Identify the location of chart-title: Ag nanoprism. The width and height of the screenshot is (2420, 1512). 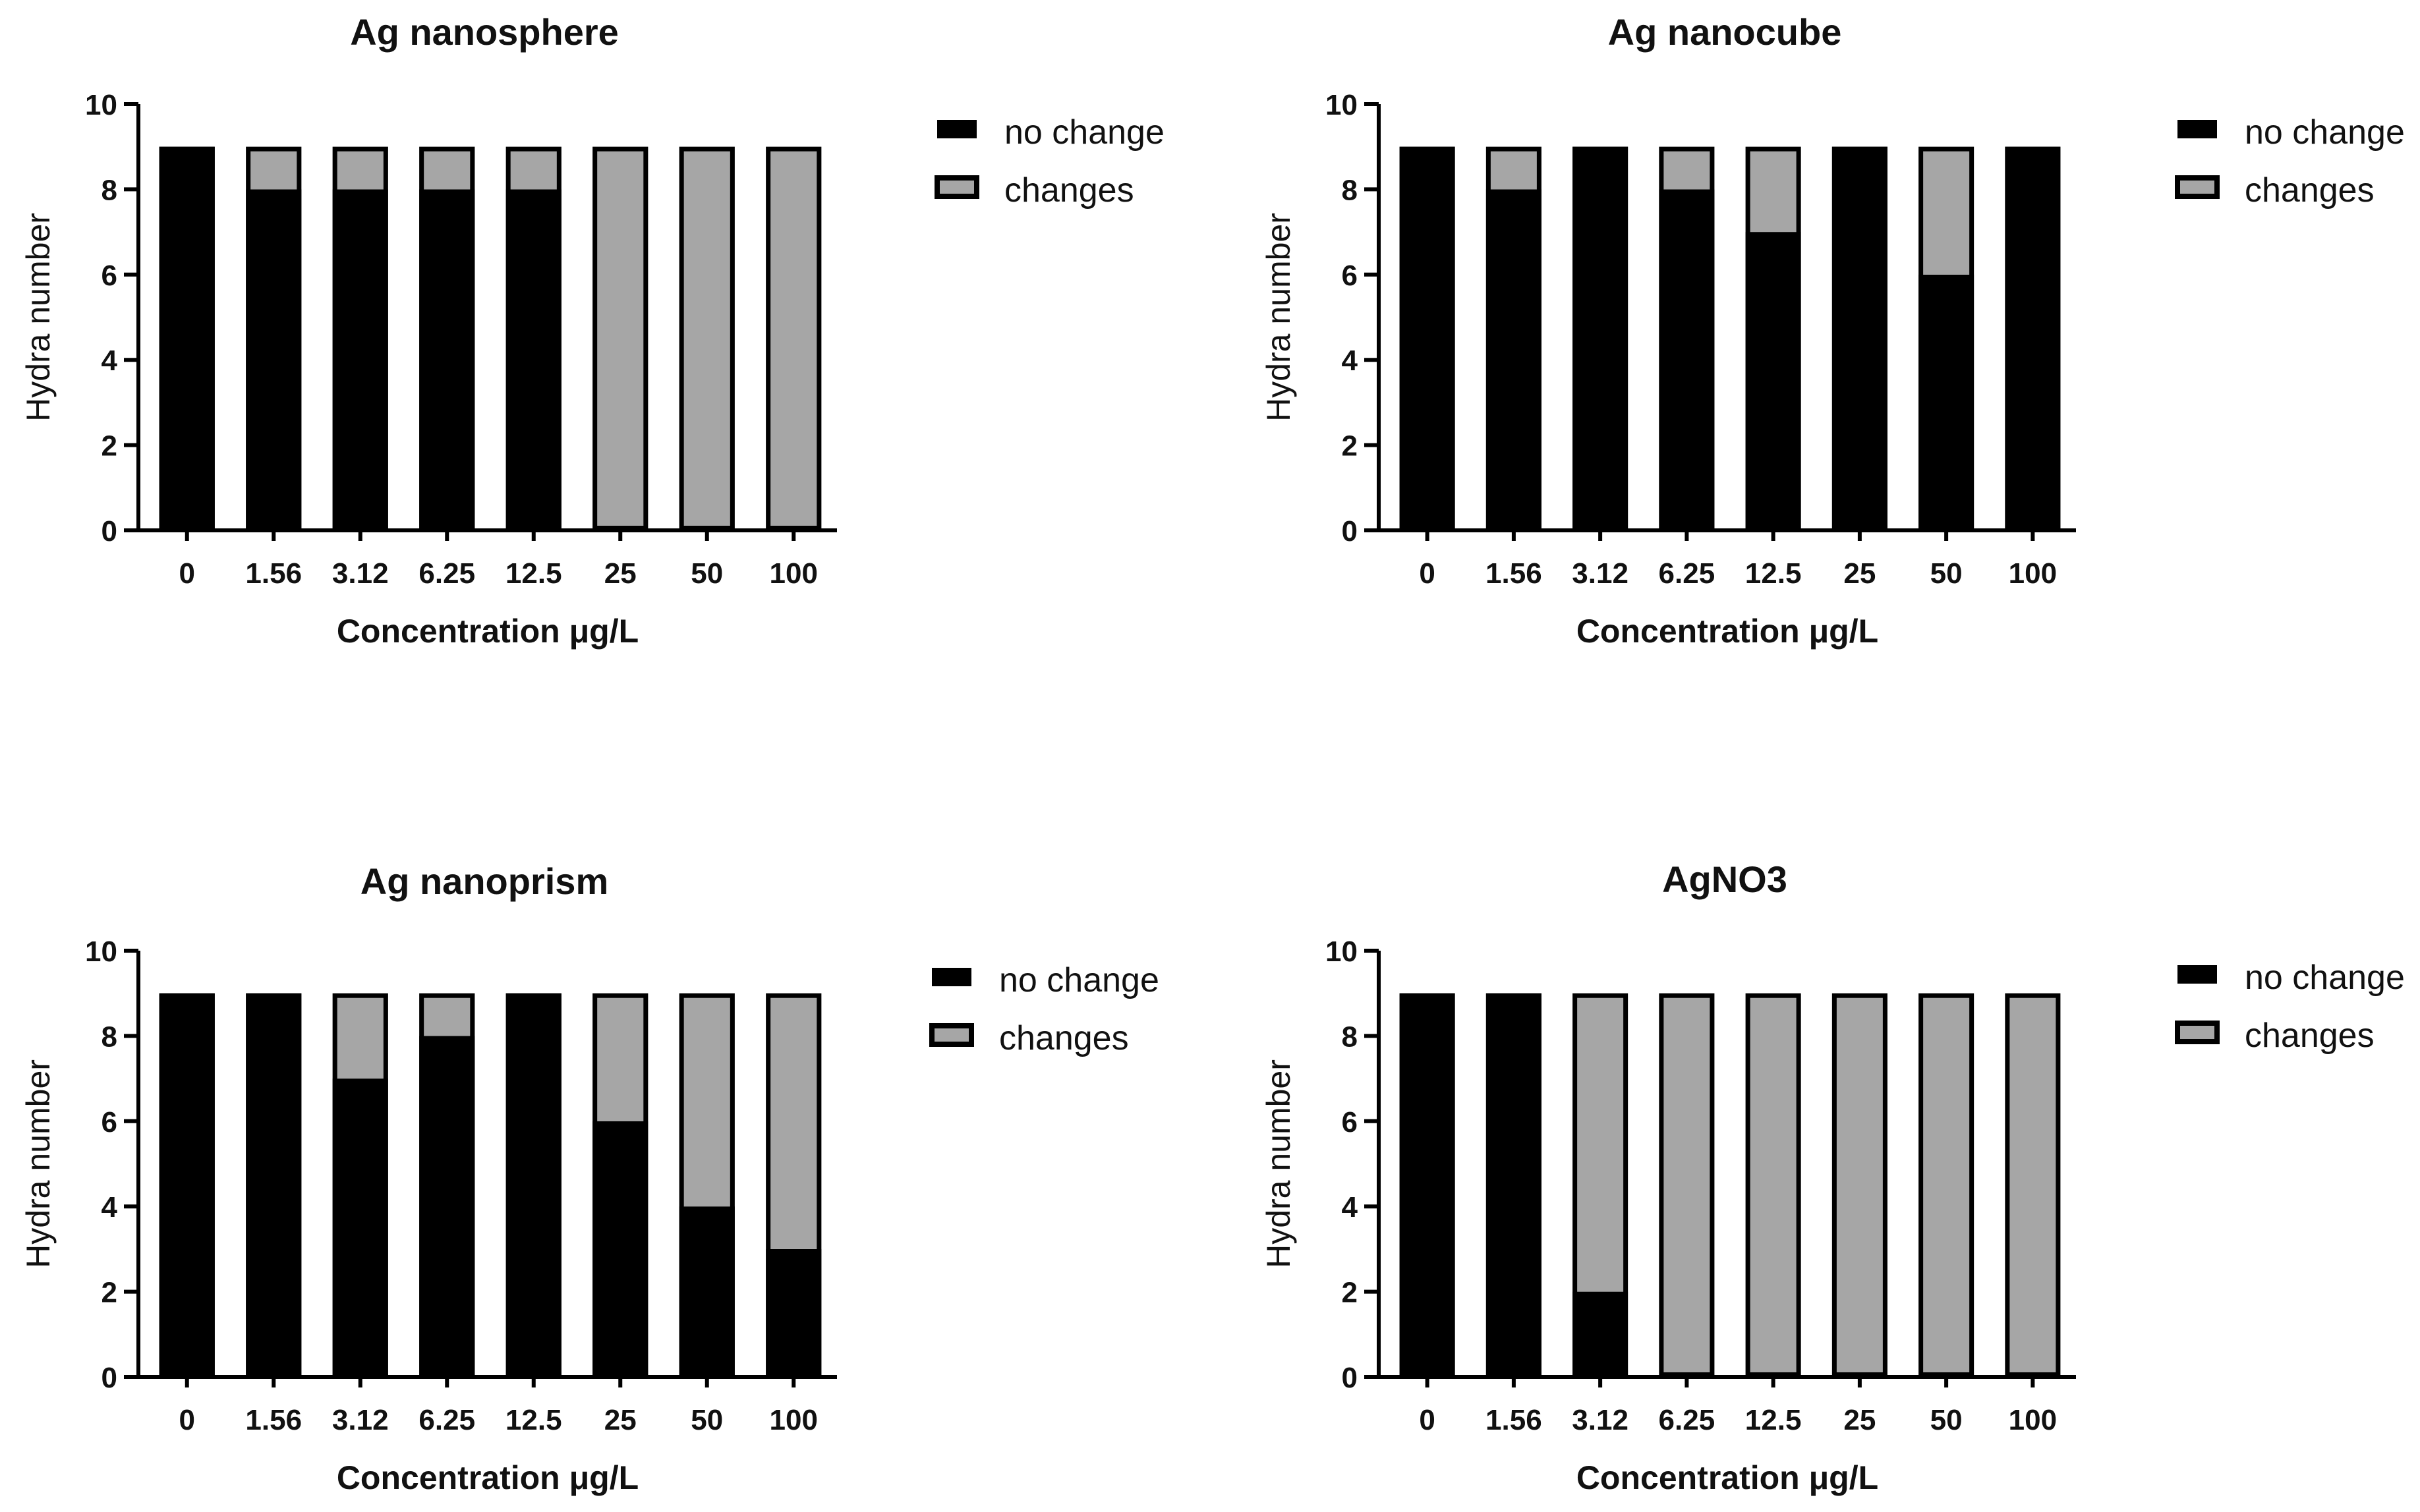
(484, 881).